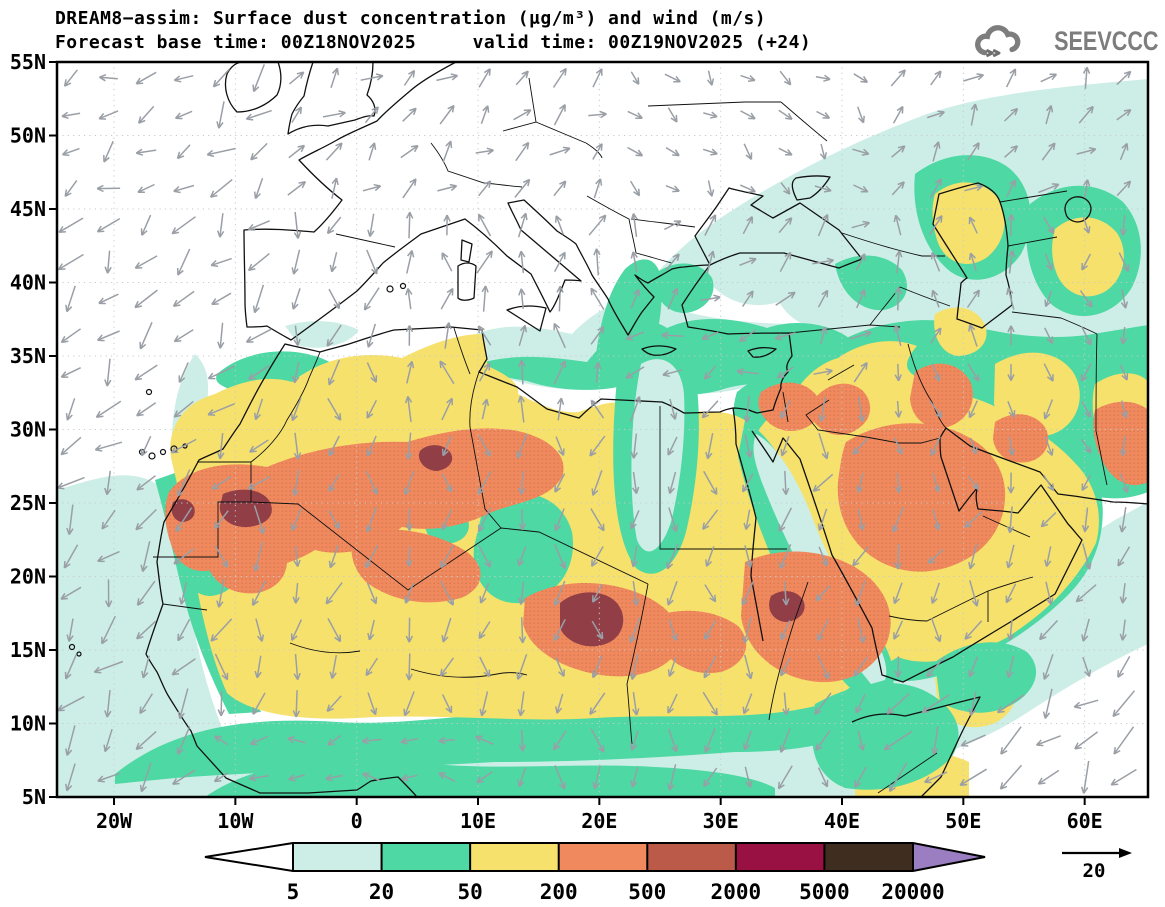 This screenshot has height=907, width=1165. I want to click on lon-tick-label: 60E, so click(1085, 821).